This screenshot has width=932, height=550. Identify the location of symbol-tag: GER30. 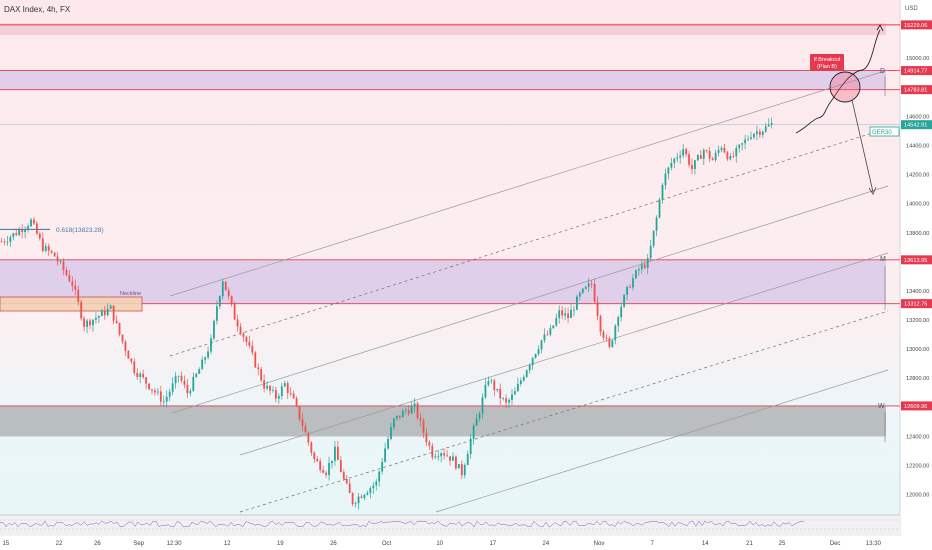
(882, 133).